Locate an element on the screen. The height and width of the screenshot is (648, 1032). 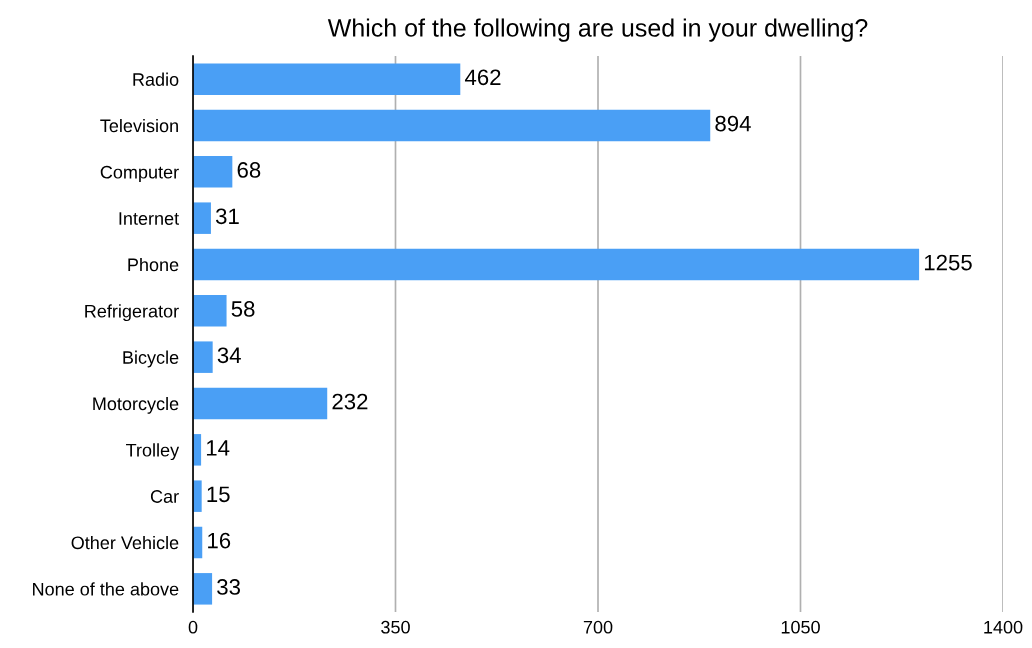
y-tick-label: Other Vehicle is located at coordinates (125, 542).